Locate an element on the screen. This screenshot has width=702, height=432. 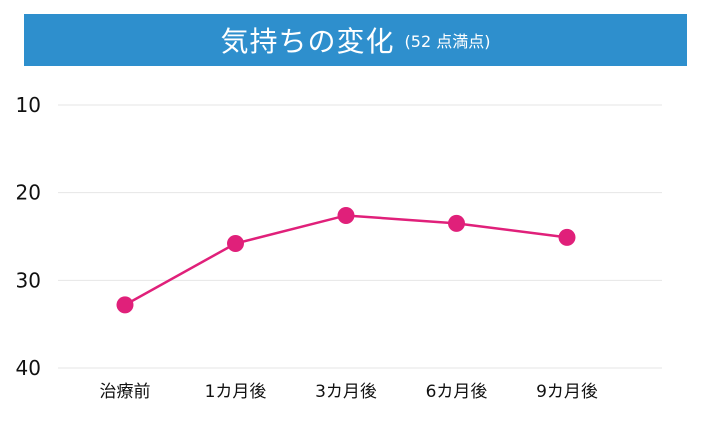
x-tick-label: 3カ月後 is located at coordinates (346, 392).